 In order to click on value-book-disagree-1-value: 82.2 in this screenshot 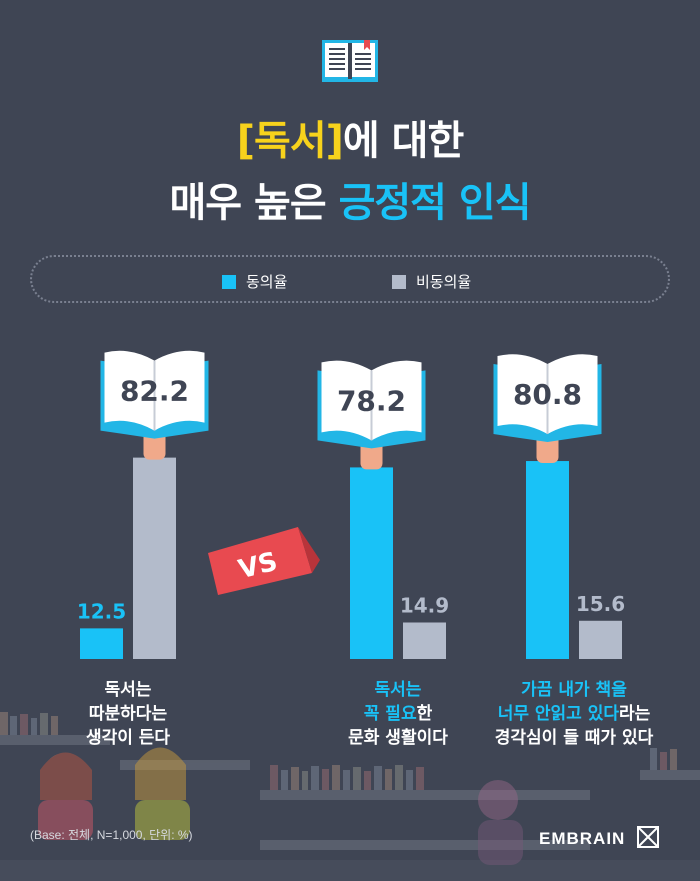, I will do `click(154, 391)`.